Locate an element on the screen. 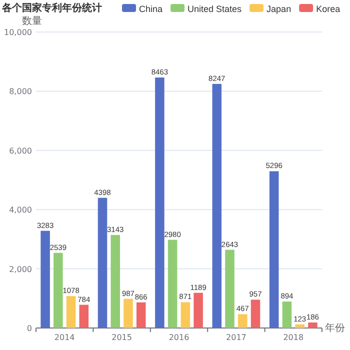 Image resolution: width=350 pixels, height=350 pixels. y-tick-label: 8,000 is located at coordinates (20, 91).